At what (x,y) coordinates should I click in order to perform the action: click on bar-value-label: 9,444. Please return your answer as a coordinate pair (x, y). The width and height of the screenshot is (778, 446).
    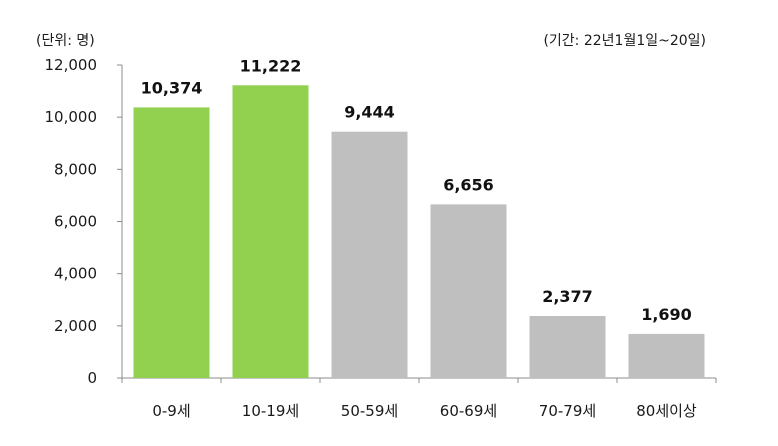
    Looking at the image, I should click on (369, 112).